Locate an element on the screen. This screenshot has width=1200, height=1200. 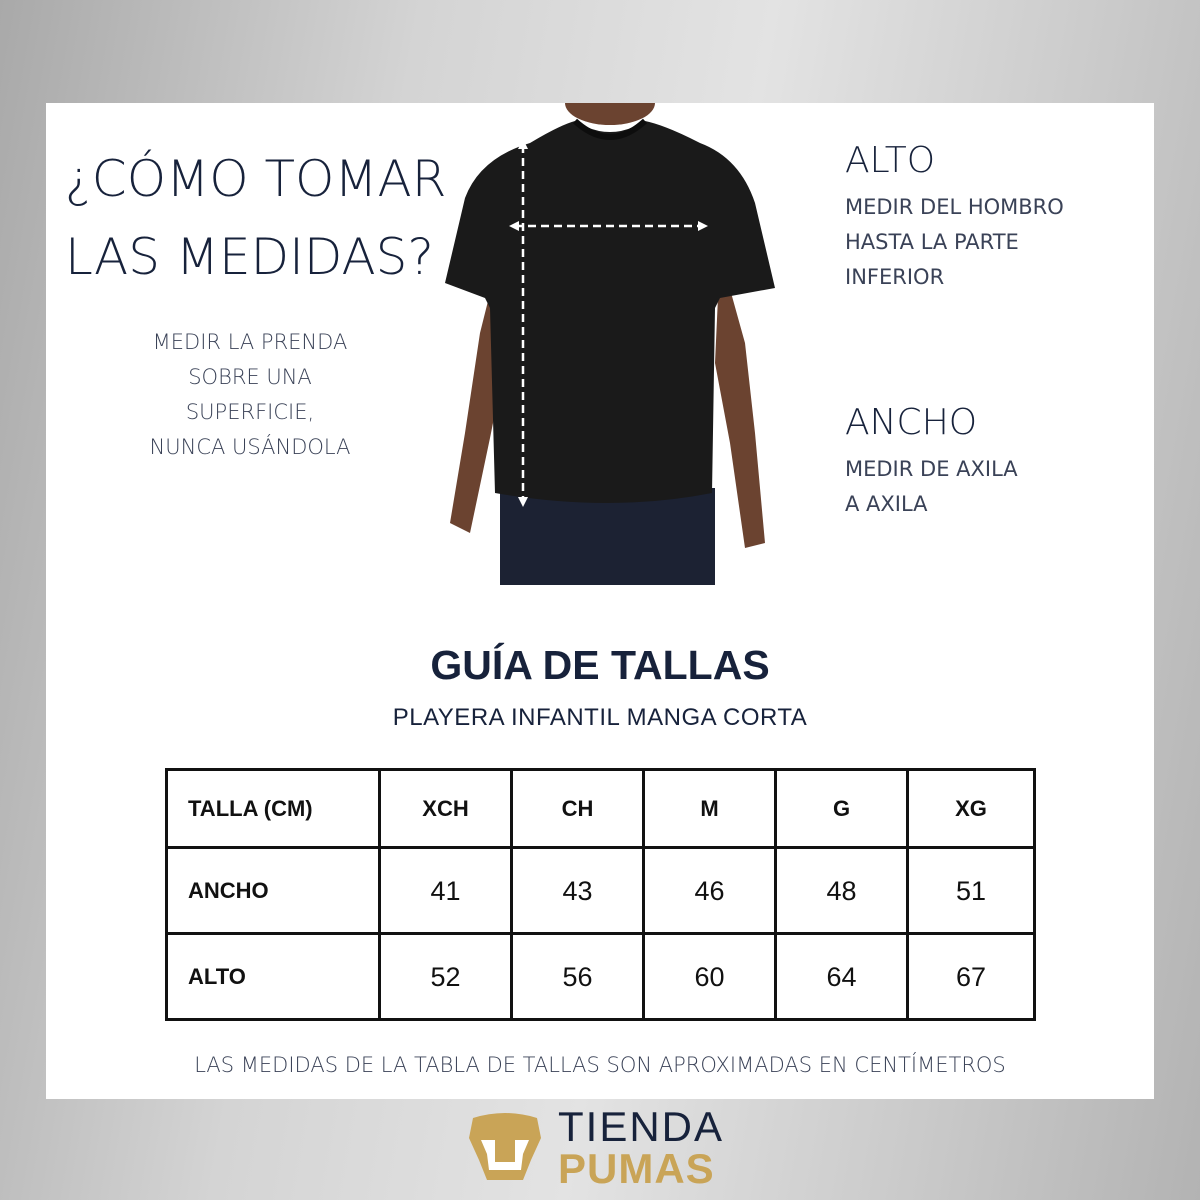
table-header-row: TALLA (CM) XCH CH M G XG is located at coordinates (600, 808).